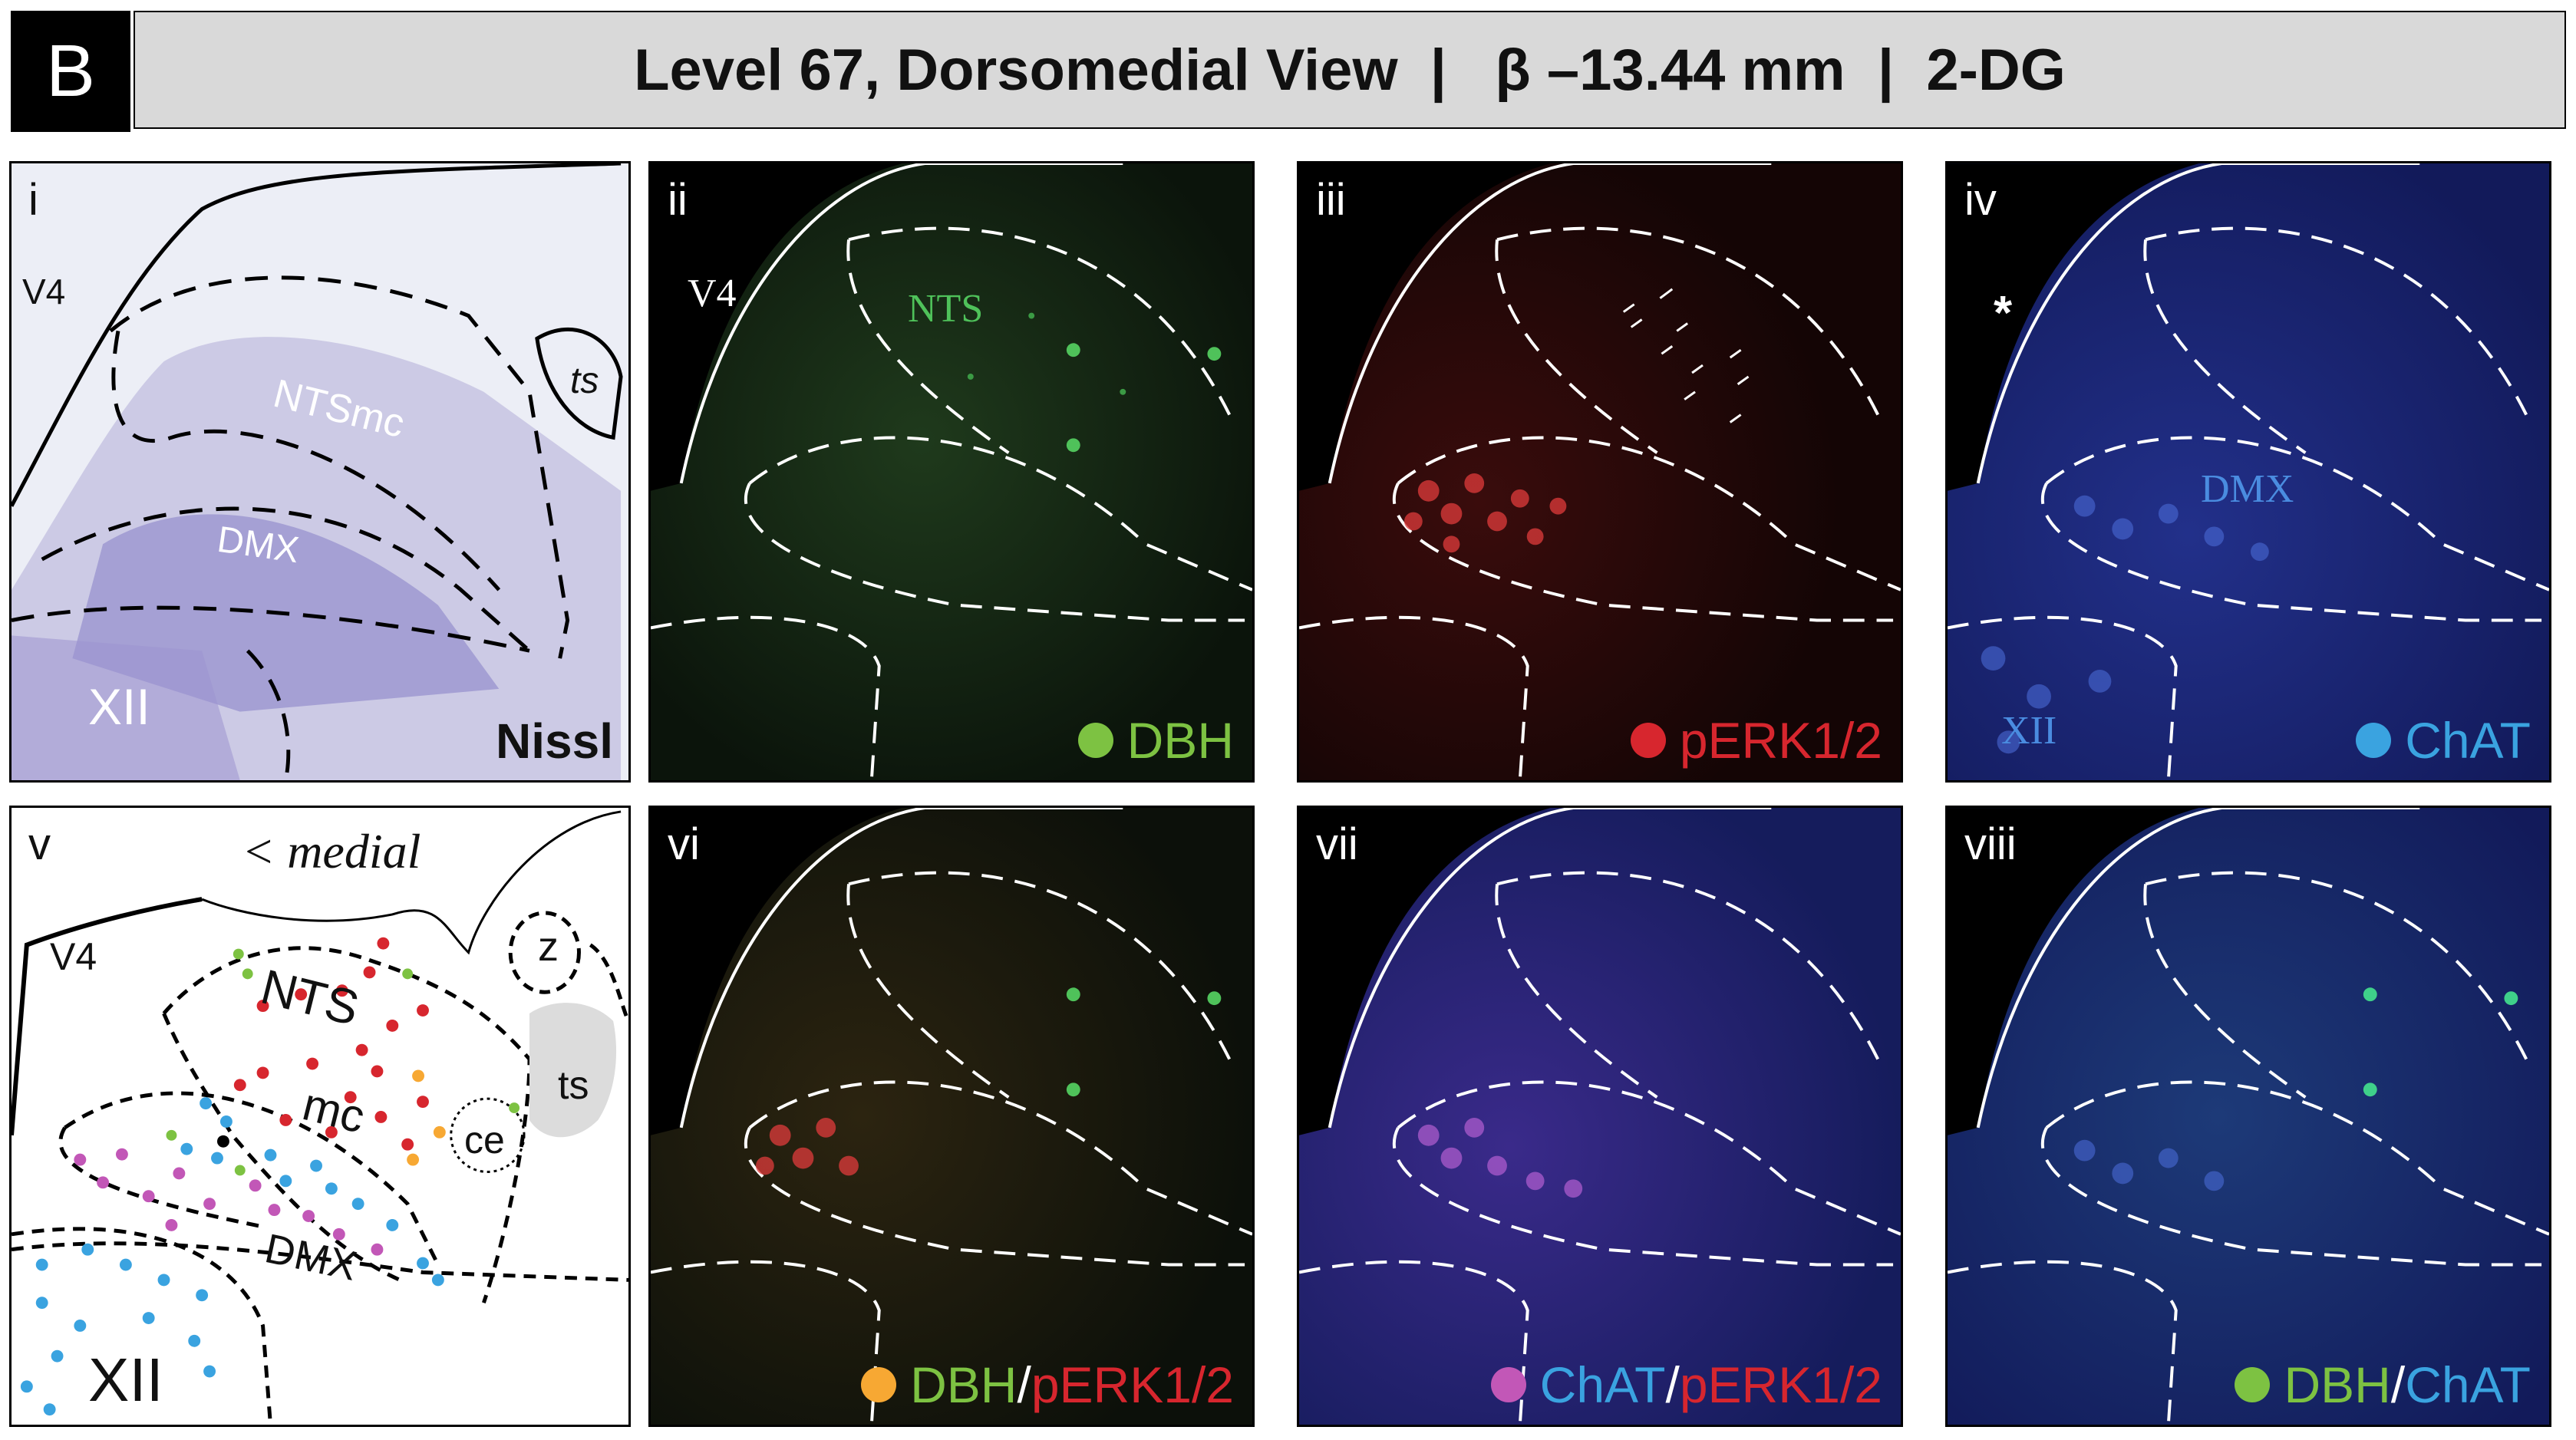 This screenshot has width=2576, height=1440. I want to click on stain-label: Nissl, so click(554, 741).